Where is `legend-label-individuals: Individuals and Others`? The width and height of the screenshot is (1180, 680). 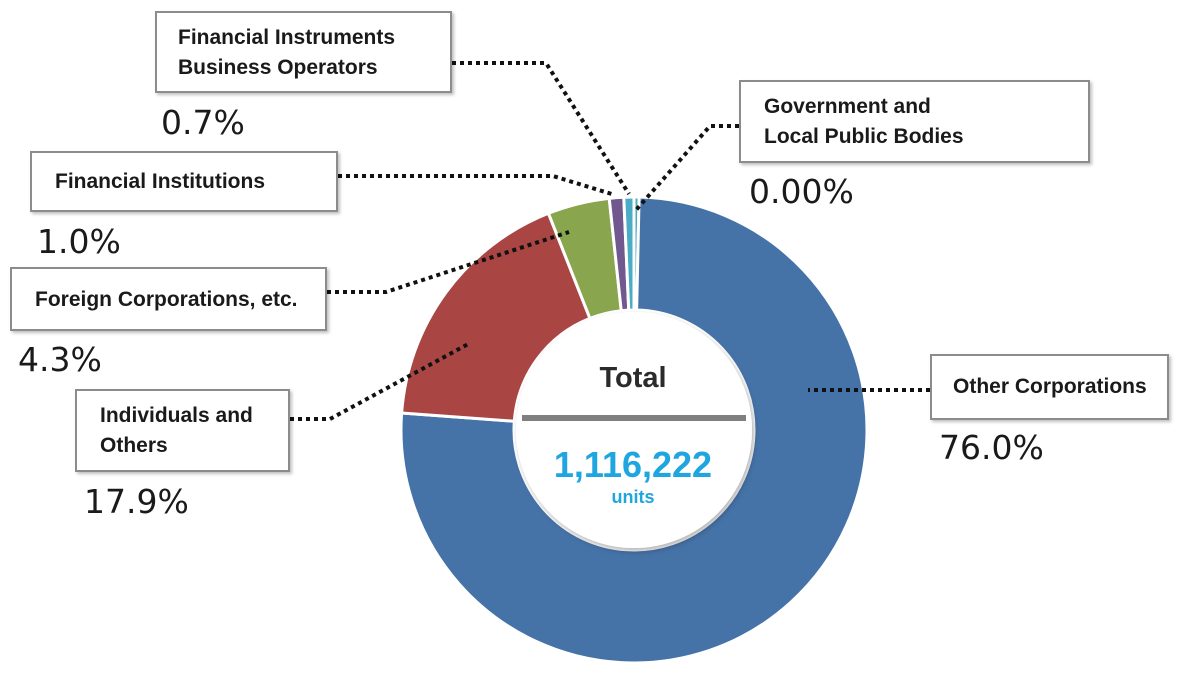 legend-label-individuals: Individuals and Others is located at coordinates (182, 430).